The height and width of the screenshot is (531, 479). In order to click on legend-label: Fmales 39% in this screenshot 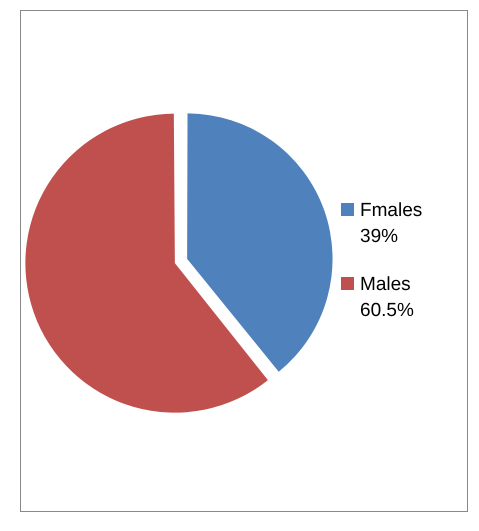, I will do `click(392, 224)`.